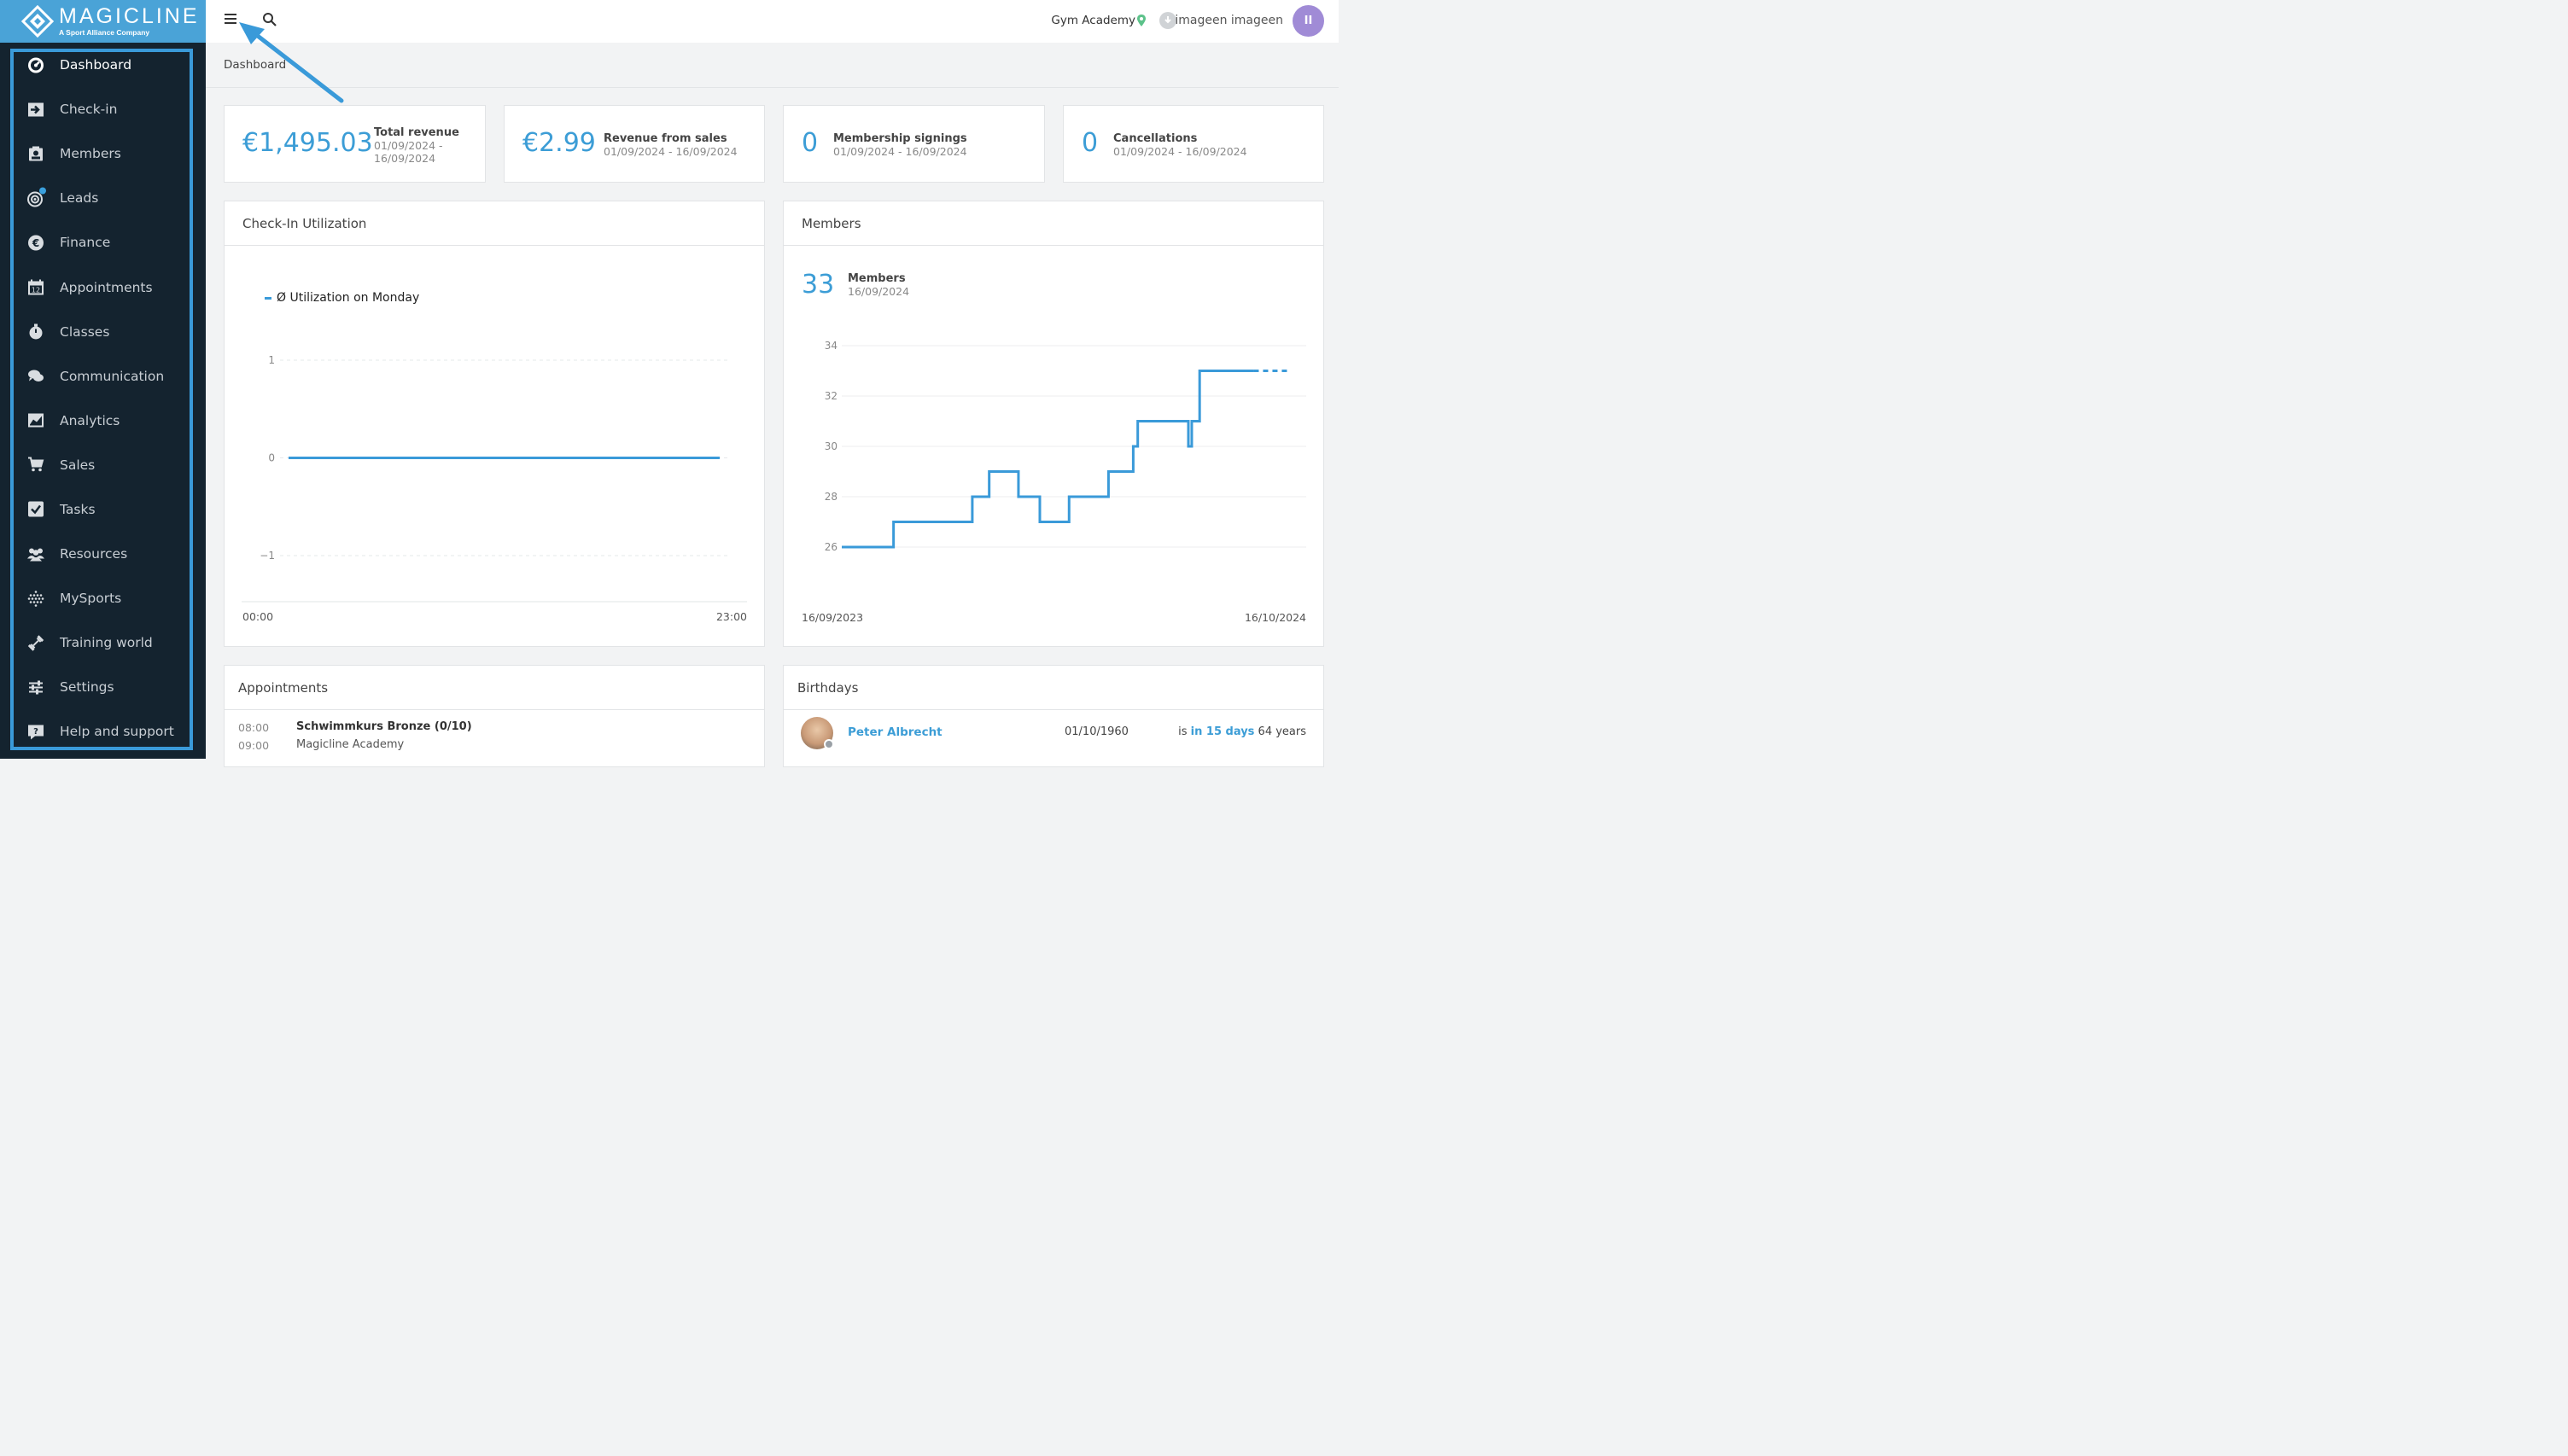  I want to click on members-line, so click(1048, 459).